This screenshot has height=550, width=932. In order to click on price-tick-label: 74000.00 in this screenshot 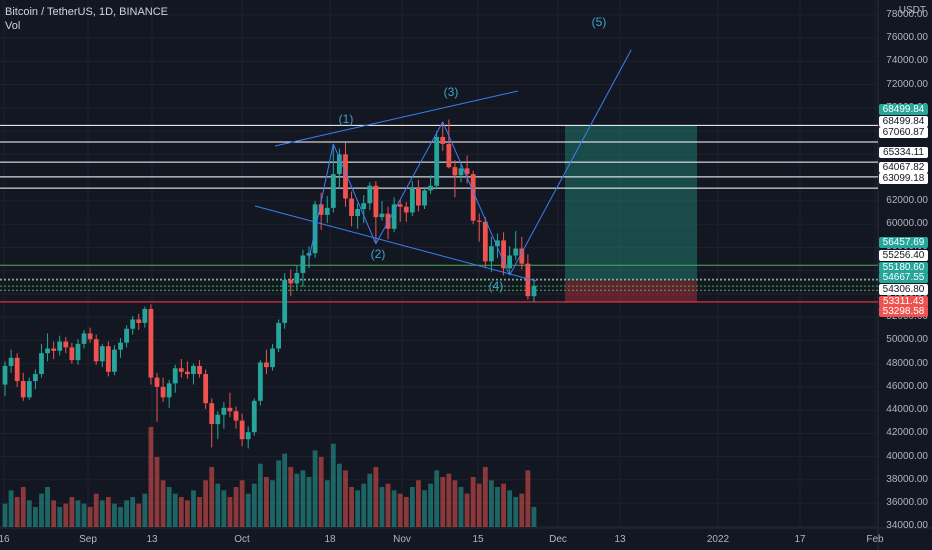, I will do `click(907, 61)`.